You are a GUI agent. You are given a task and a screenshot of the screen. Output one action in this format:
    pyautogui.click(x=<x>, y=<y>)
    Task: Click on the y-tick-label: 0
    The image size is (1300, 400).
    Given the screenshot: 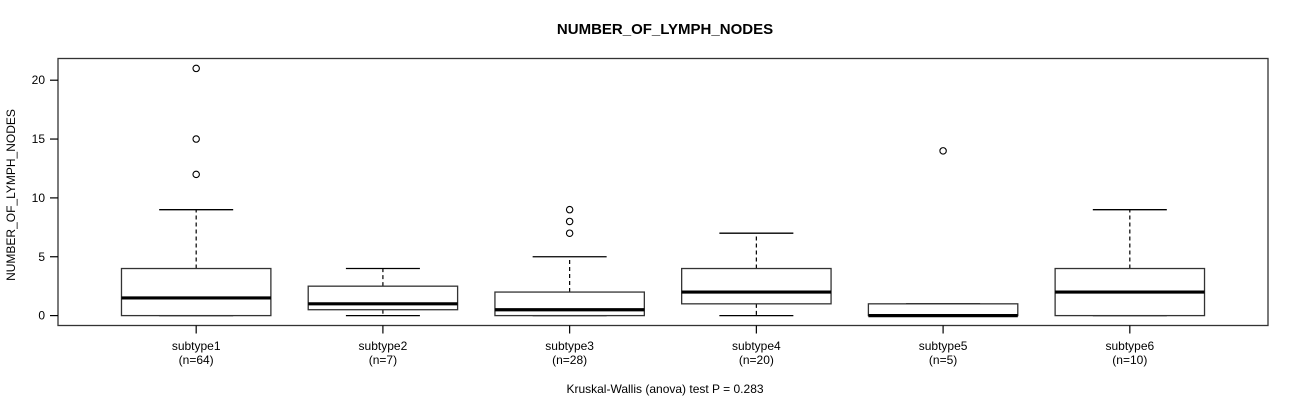 What is the action you would take?
    pyautogui.click(x=41, y=316)
    